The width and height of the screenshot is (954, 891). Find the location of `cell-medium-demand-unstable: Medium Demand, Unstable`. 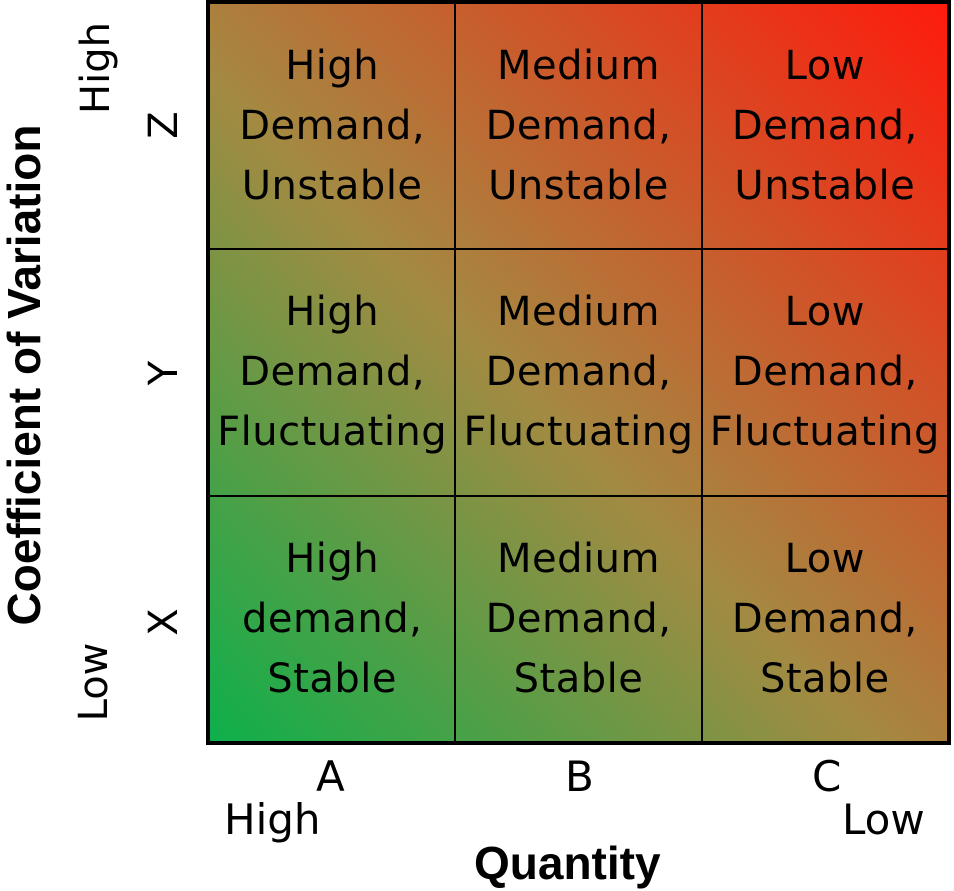

cell-medium-demand-unstable: Medium Demand, Unstable is located at coordinates (578, 126).